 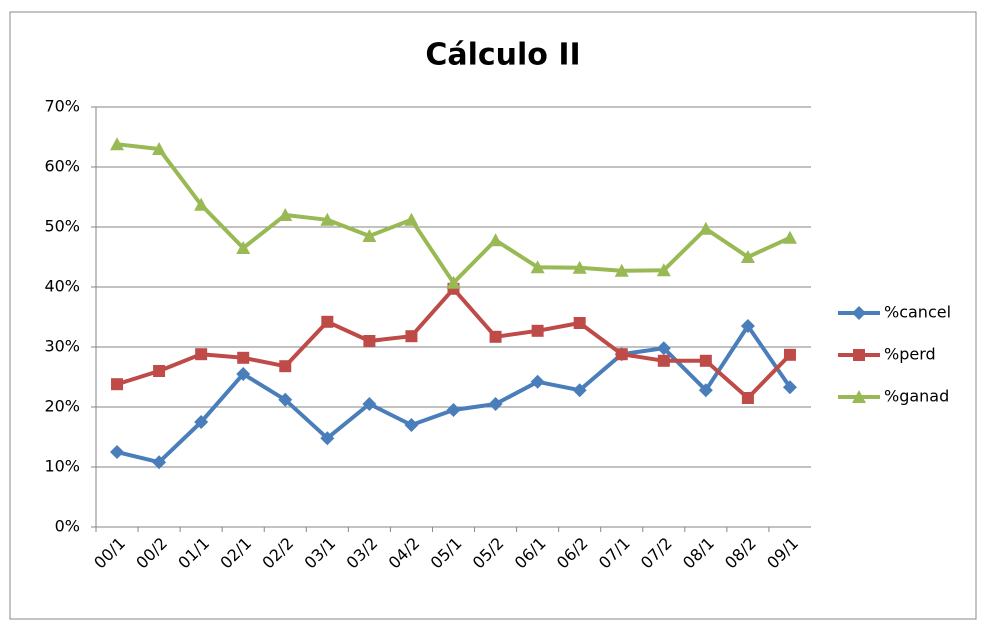 What do you see at coordinates (910, 354) in the screenshot?
I see `legend-label: %perd` at bounding box center [910, 354].